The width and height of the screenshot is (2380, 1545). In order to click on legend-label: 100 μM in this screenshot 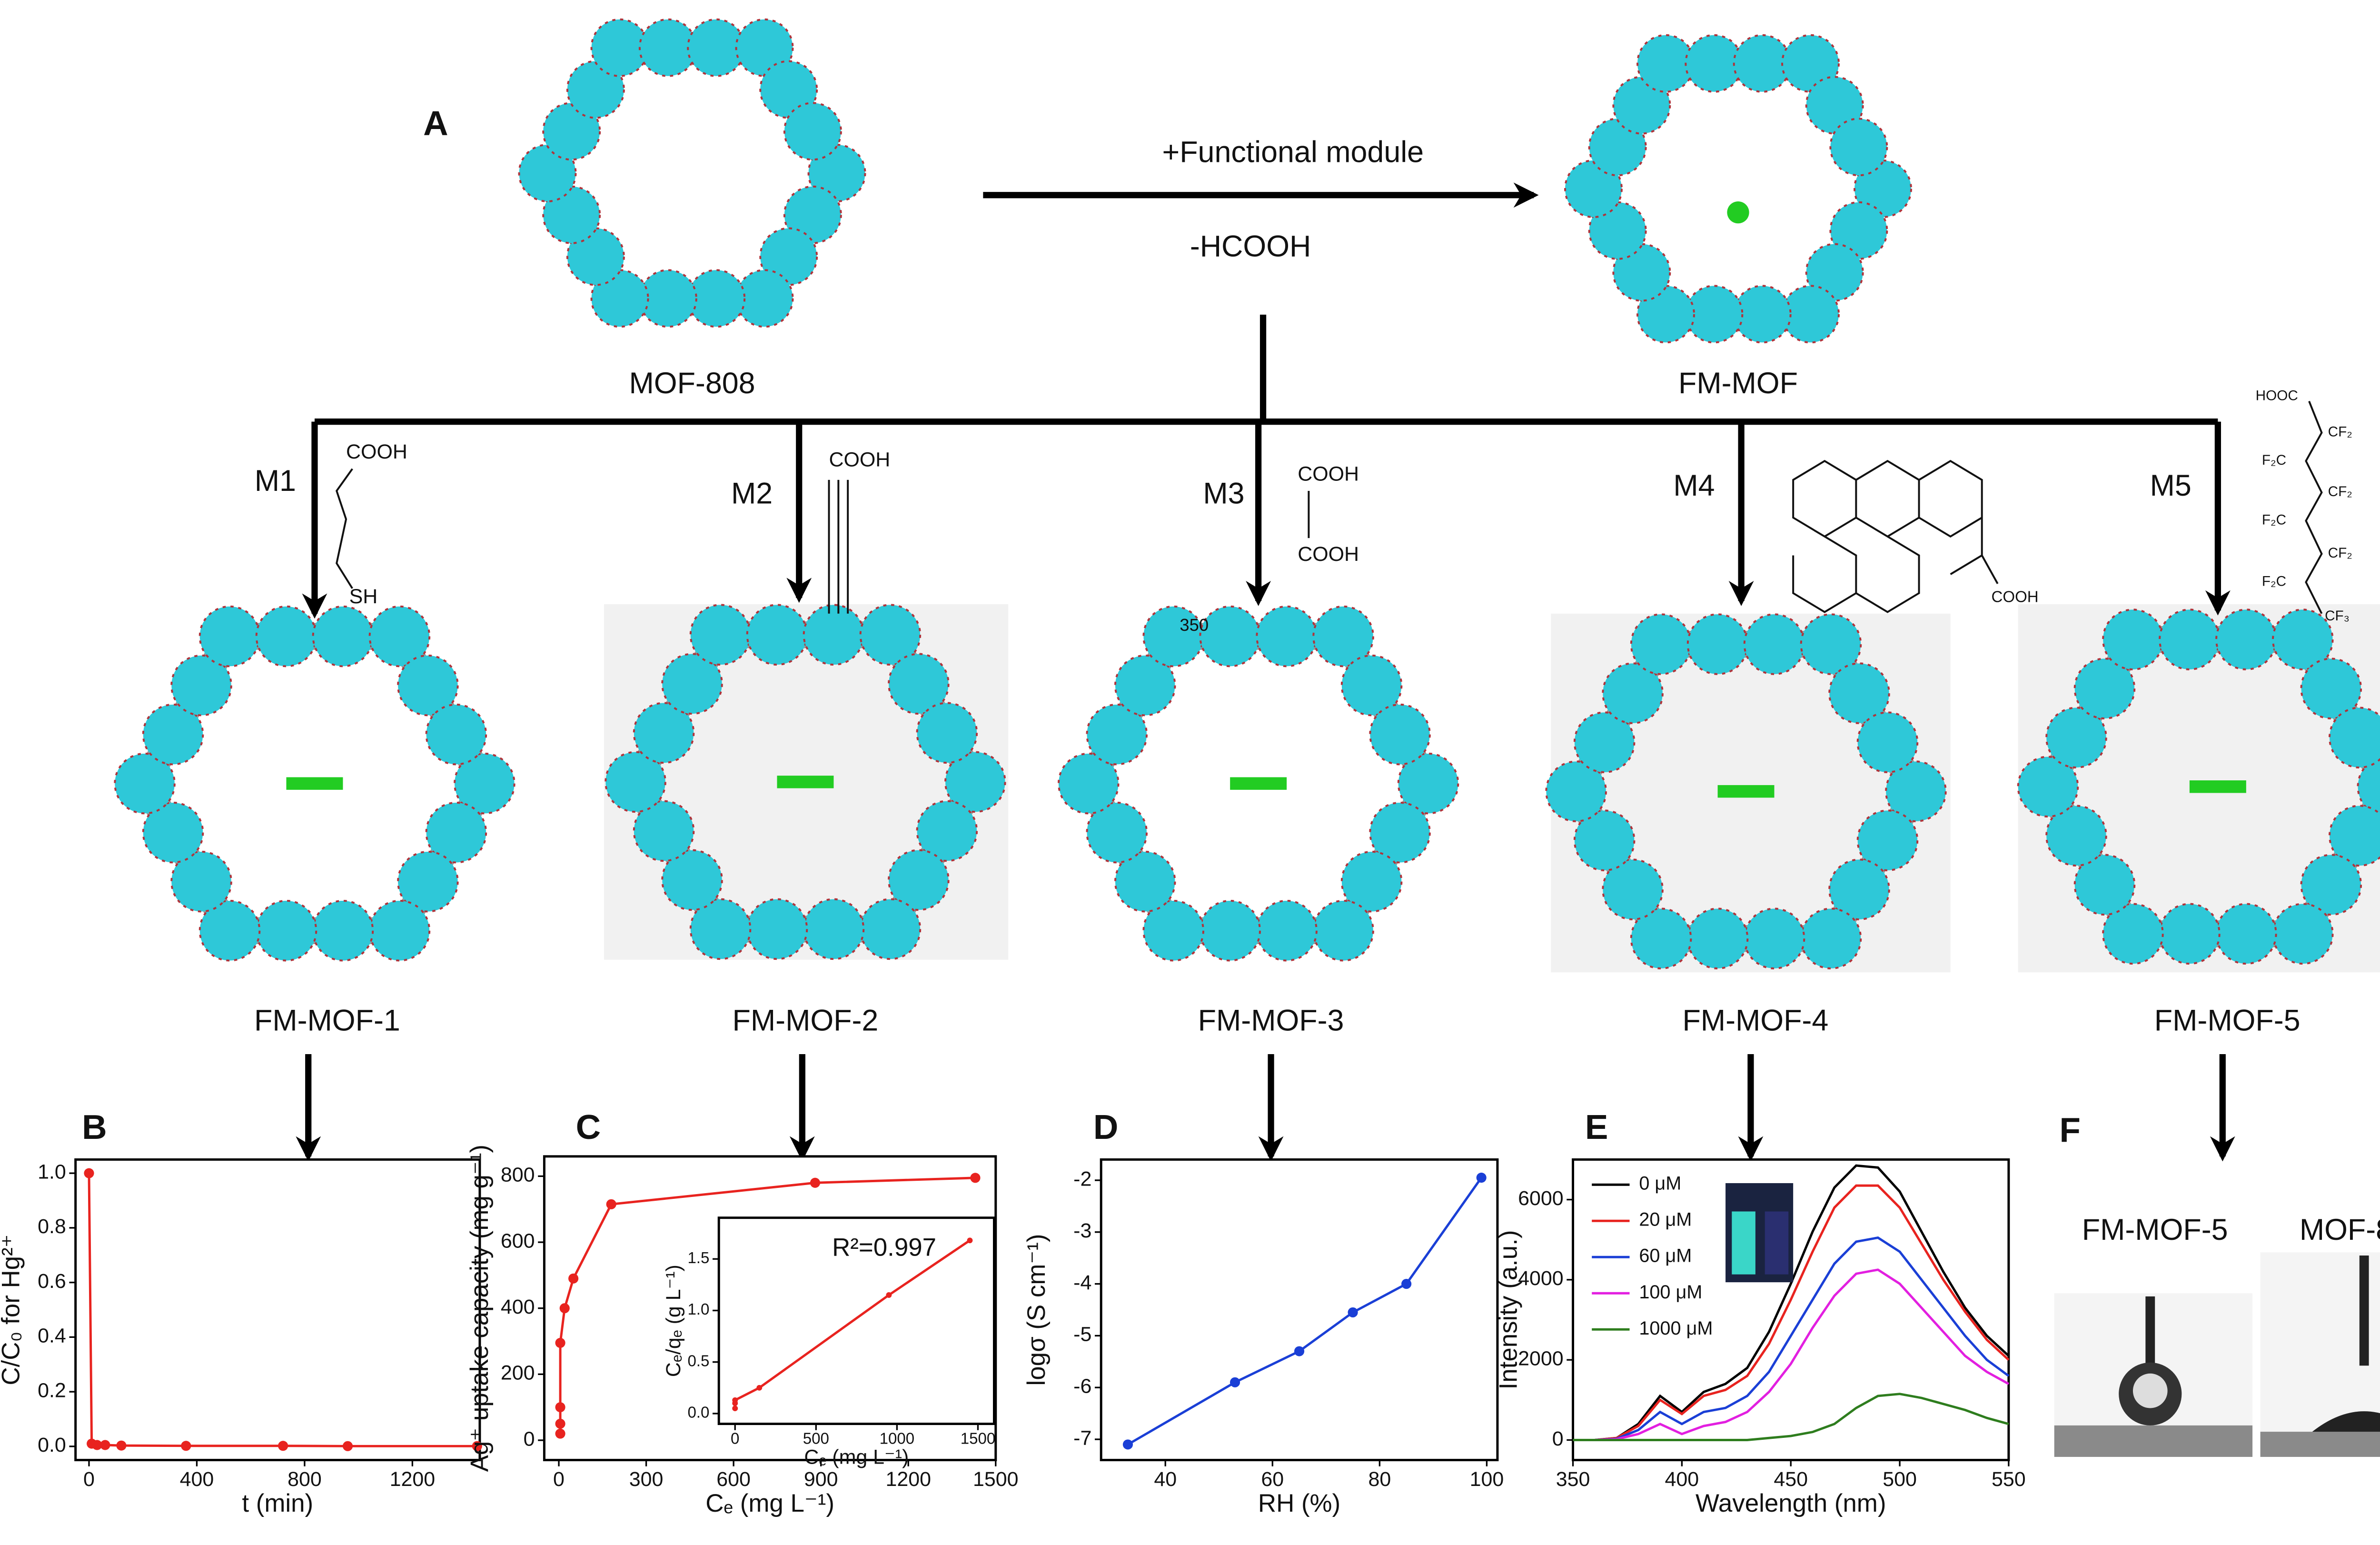, I will do `click(1670, 1292)`.